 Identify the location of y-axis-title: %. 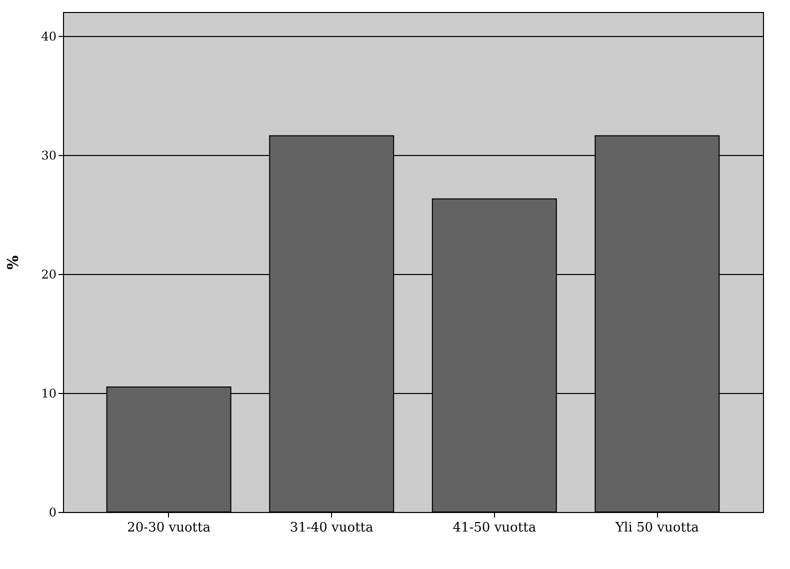
(13, 262).